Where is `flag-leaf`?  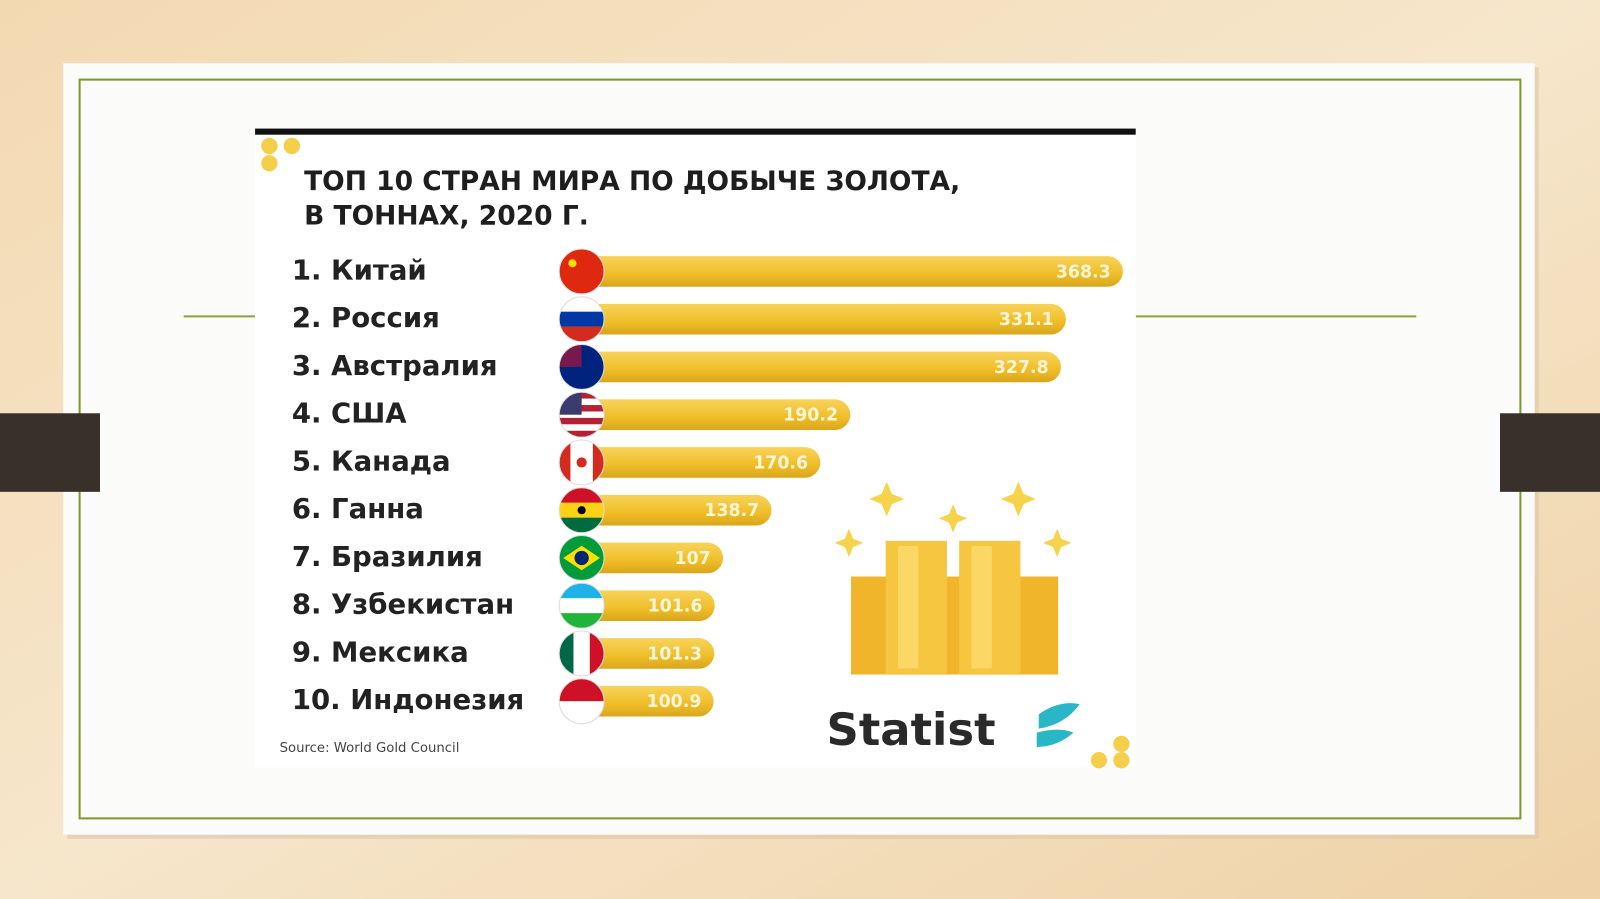
flag-leaf is located at coordinates (581, 462).